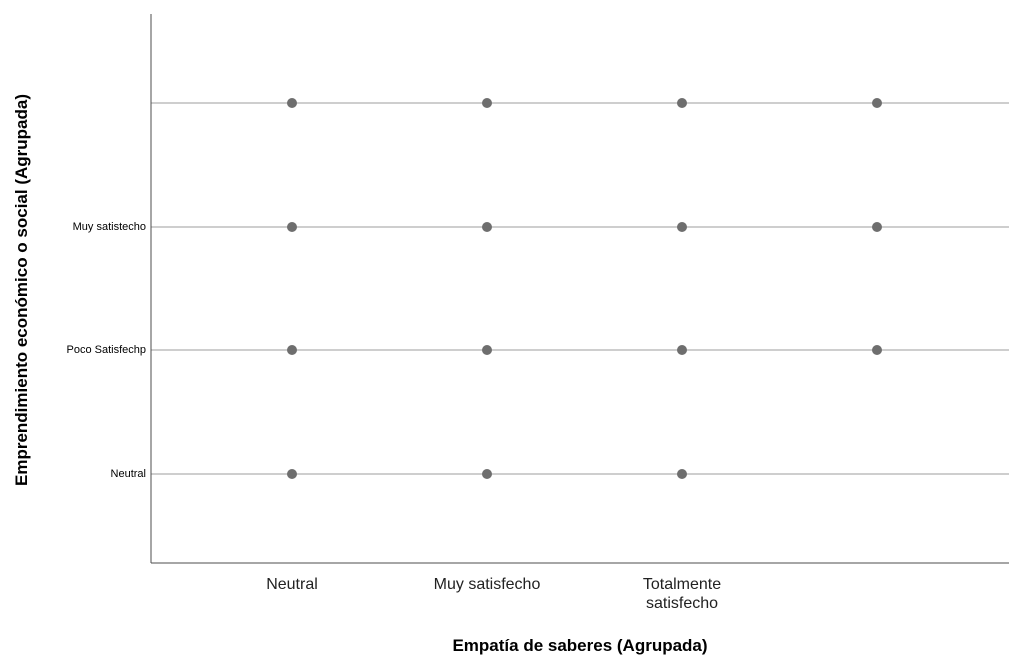 This screenshot has height=660, width=1009. I want to click on x-tick-label: Muy satisfecho, so click(487, 584).